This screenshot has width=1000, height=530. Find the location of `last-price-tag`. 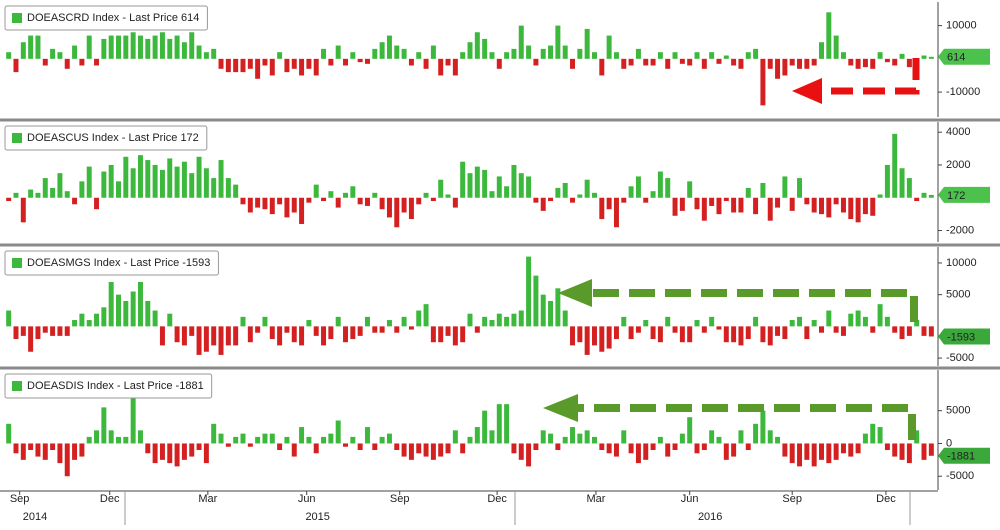

last-price-tag is located at coordinates (964, 194).